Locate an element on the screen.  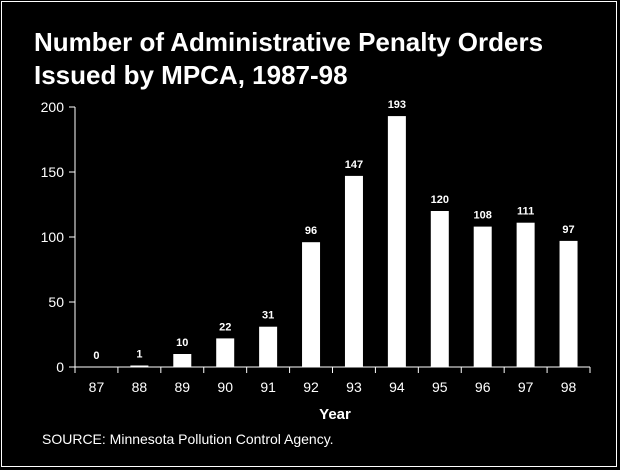
x-tick-label: 88 is located at coordinates (140, 387).